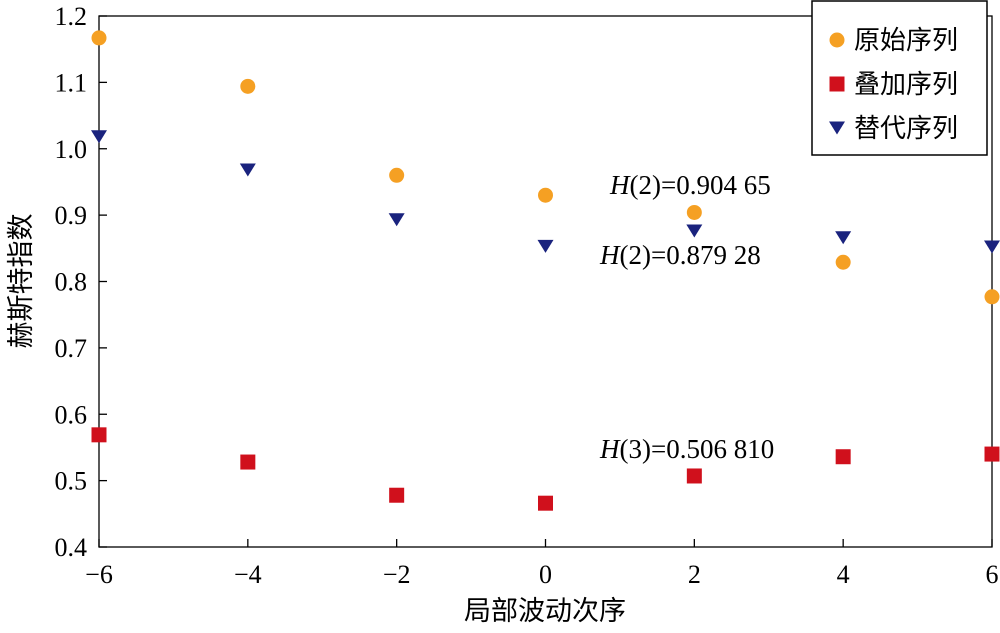 The width and height of the screenshot is (1000, 633). What do you see at coordinates (71, 547) in the screenshot?
I see `y-tick-label: 0.4` at bounding box center [71, 547].